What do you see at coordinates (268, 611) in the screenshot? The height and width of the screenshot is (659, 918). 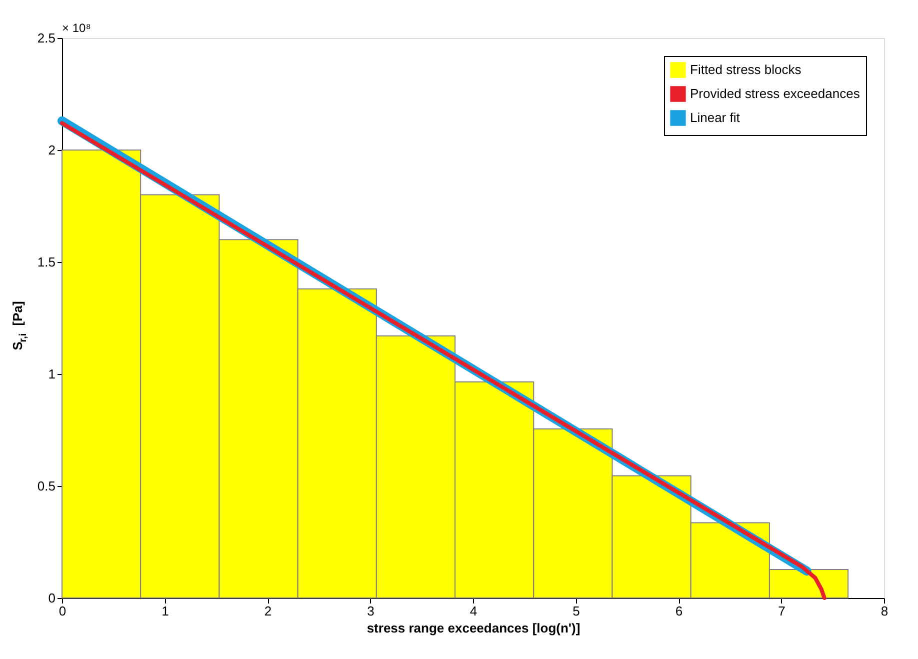 I see `x-tick-label: 2` at bounding box center [268, 611].